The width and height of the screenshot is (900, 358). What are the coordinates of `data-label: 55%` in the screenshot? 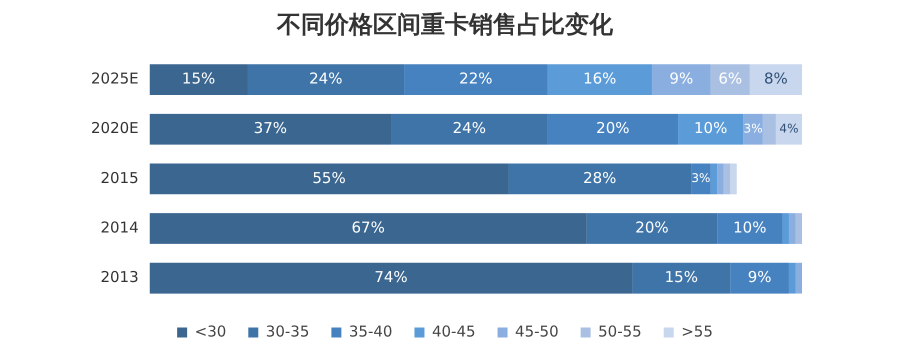 It's located at (329, 177).